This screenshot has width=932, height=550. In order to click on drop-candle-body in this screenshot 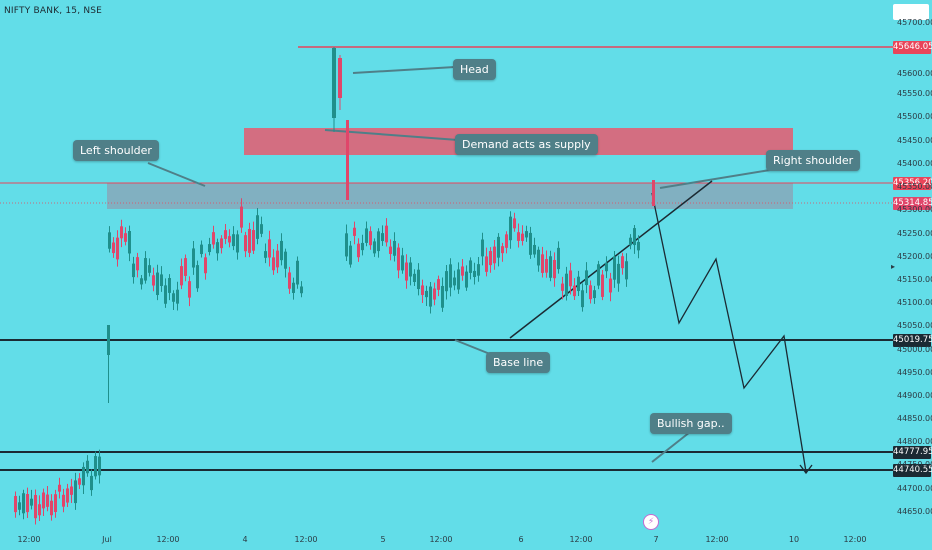, I will do `click(347, 160)`.